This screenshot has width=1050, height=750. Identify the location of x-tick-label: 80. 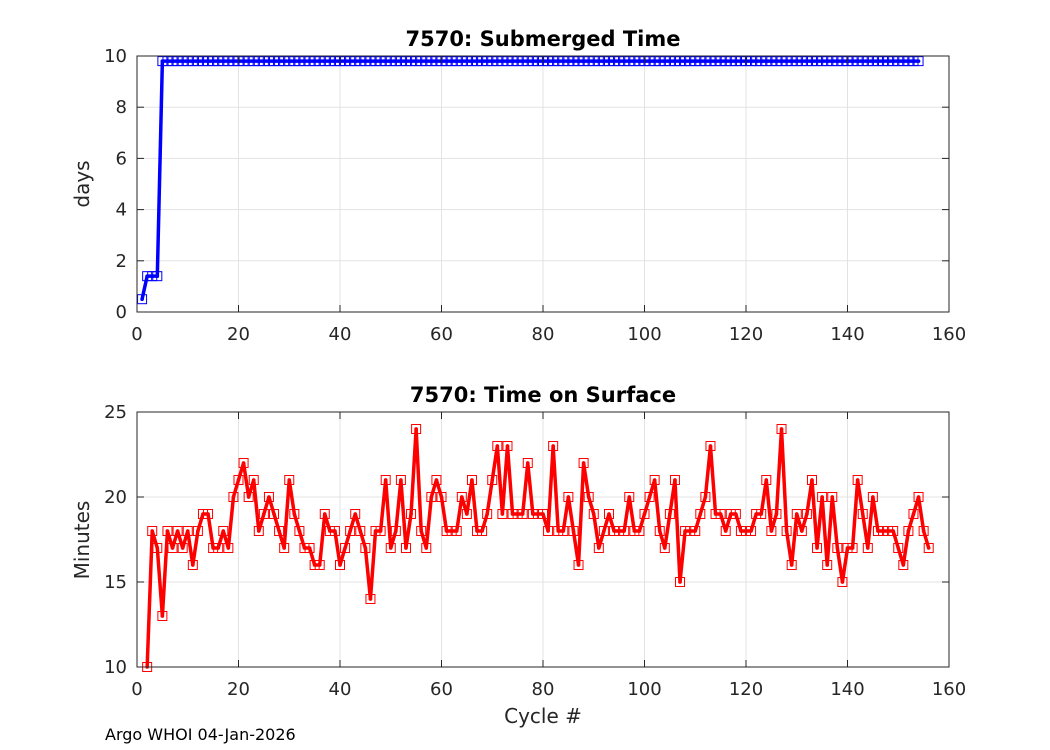
(543, 334).